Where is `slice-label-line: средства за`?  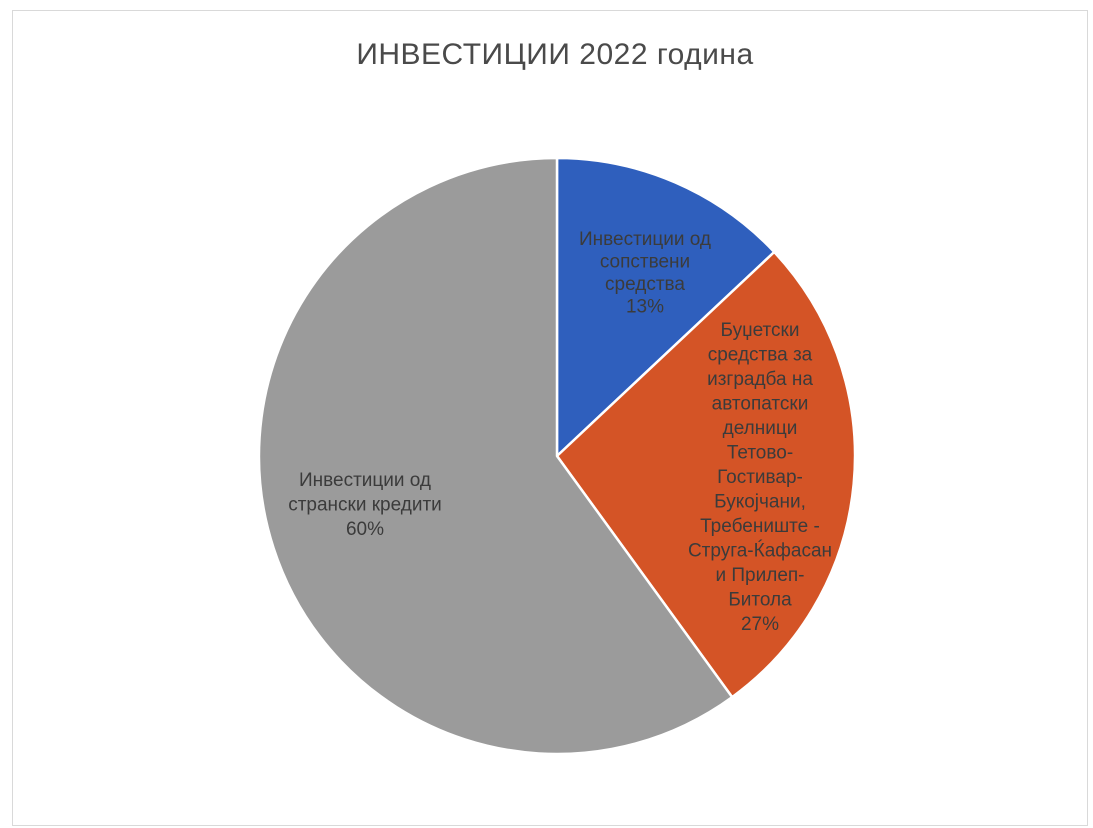
slice-label-line: средства за is located at coordinates (760, 355).